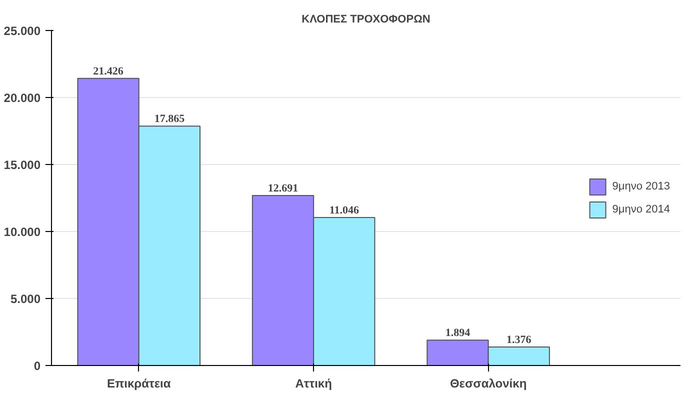 This screenshot has height=393, width=700. I want to click on data-label: 17.865, so click(170, 119).